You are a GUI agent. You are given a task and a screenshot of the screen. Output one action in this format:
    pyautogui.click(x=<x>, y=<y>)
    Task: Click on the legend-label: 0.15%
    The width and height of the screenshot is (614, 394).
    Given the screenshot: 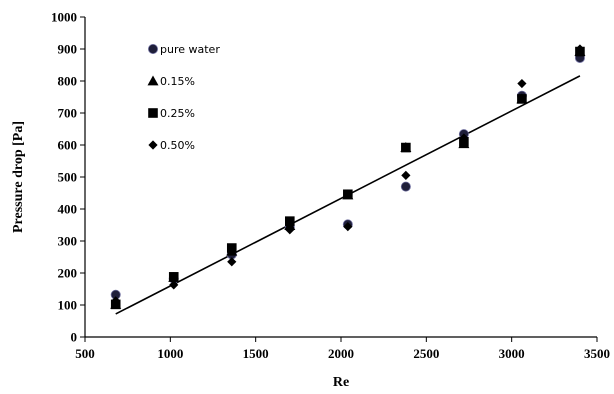 What is the action you would take?
    pyautogui.click(x=177, y=81)
    